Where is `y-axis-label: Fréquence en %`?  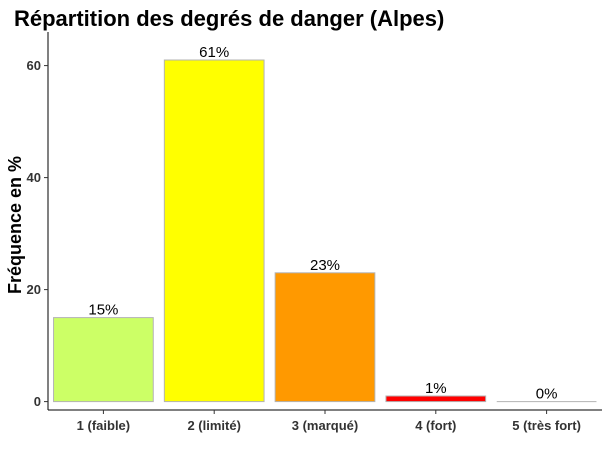 y-axis-label: Fréquence en % is located at coordinates (15, 225).